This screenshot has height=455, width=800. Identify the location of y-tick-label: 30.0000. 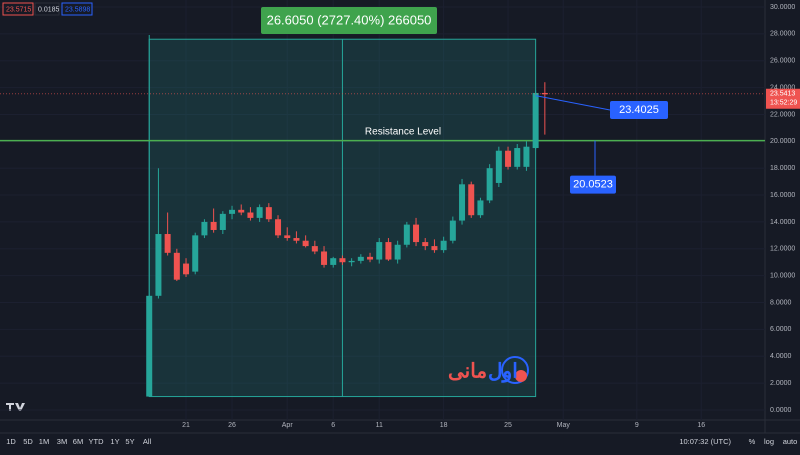
(782, 7).